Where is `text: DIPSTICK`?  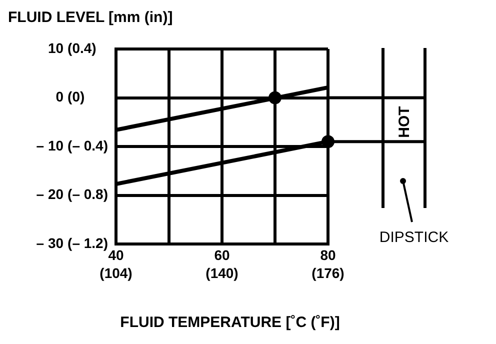 text: DIPSTICK is located at coordinates (414, 237).